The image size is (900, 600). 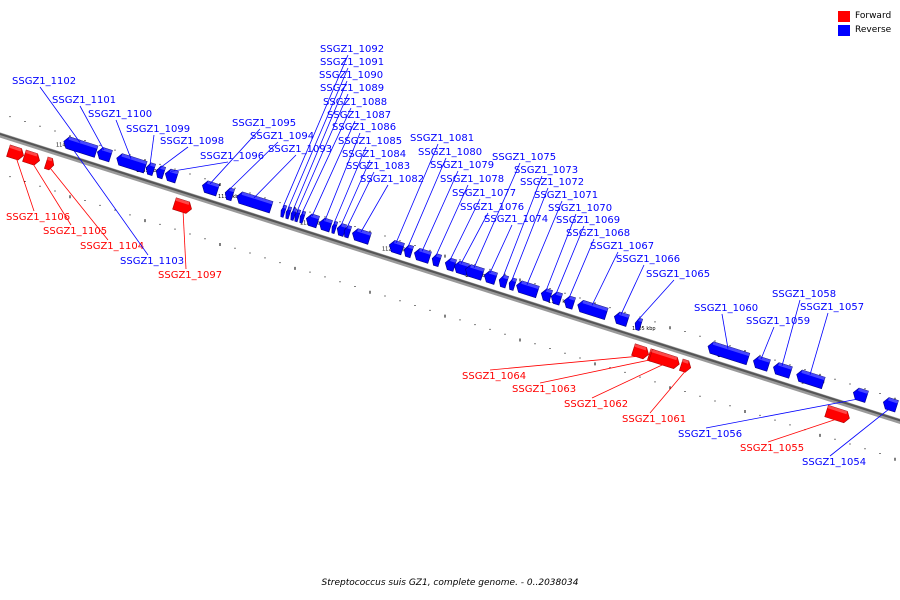 What do you see at coordinates (352, 49) in the screenshot?
I see `gene-label: SSGZ1_1092` at bounding box center [352, 49].